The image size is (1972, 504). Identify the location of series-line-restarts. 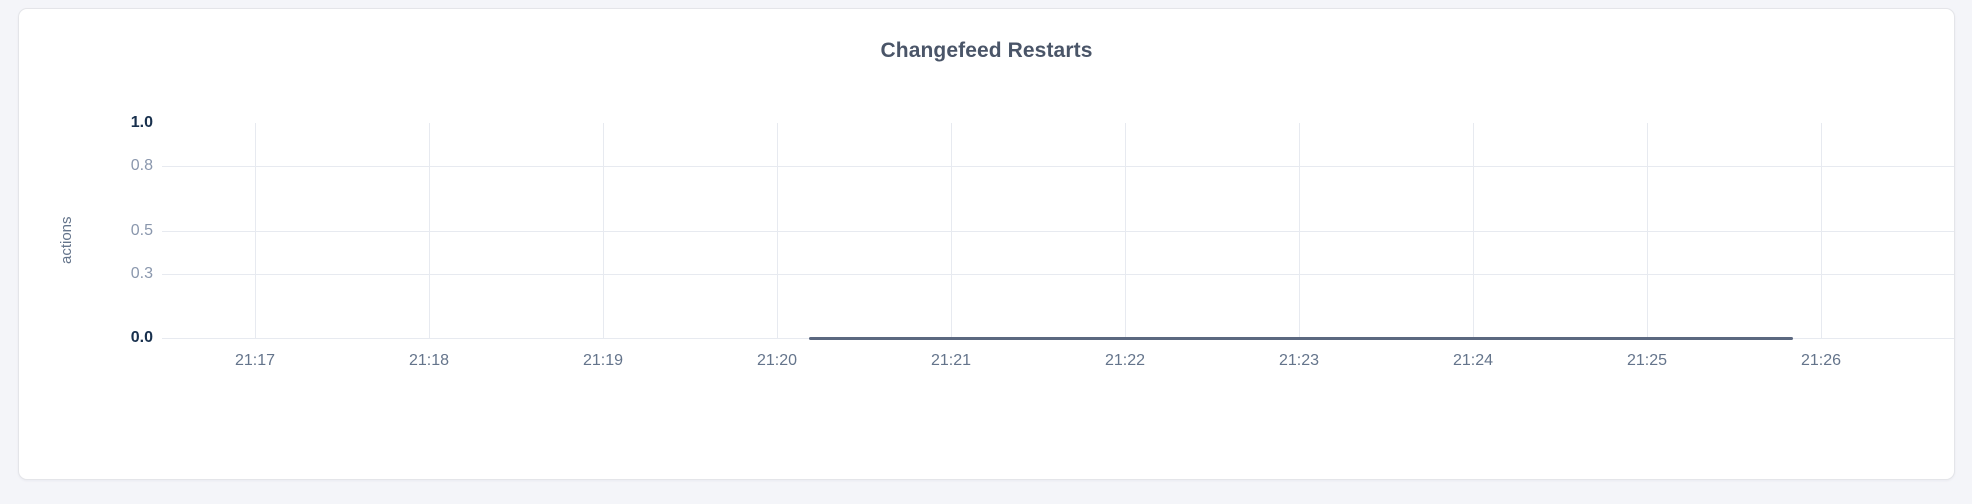
(1301, 338).